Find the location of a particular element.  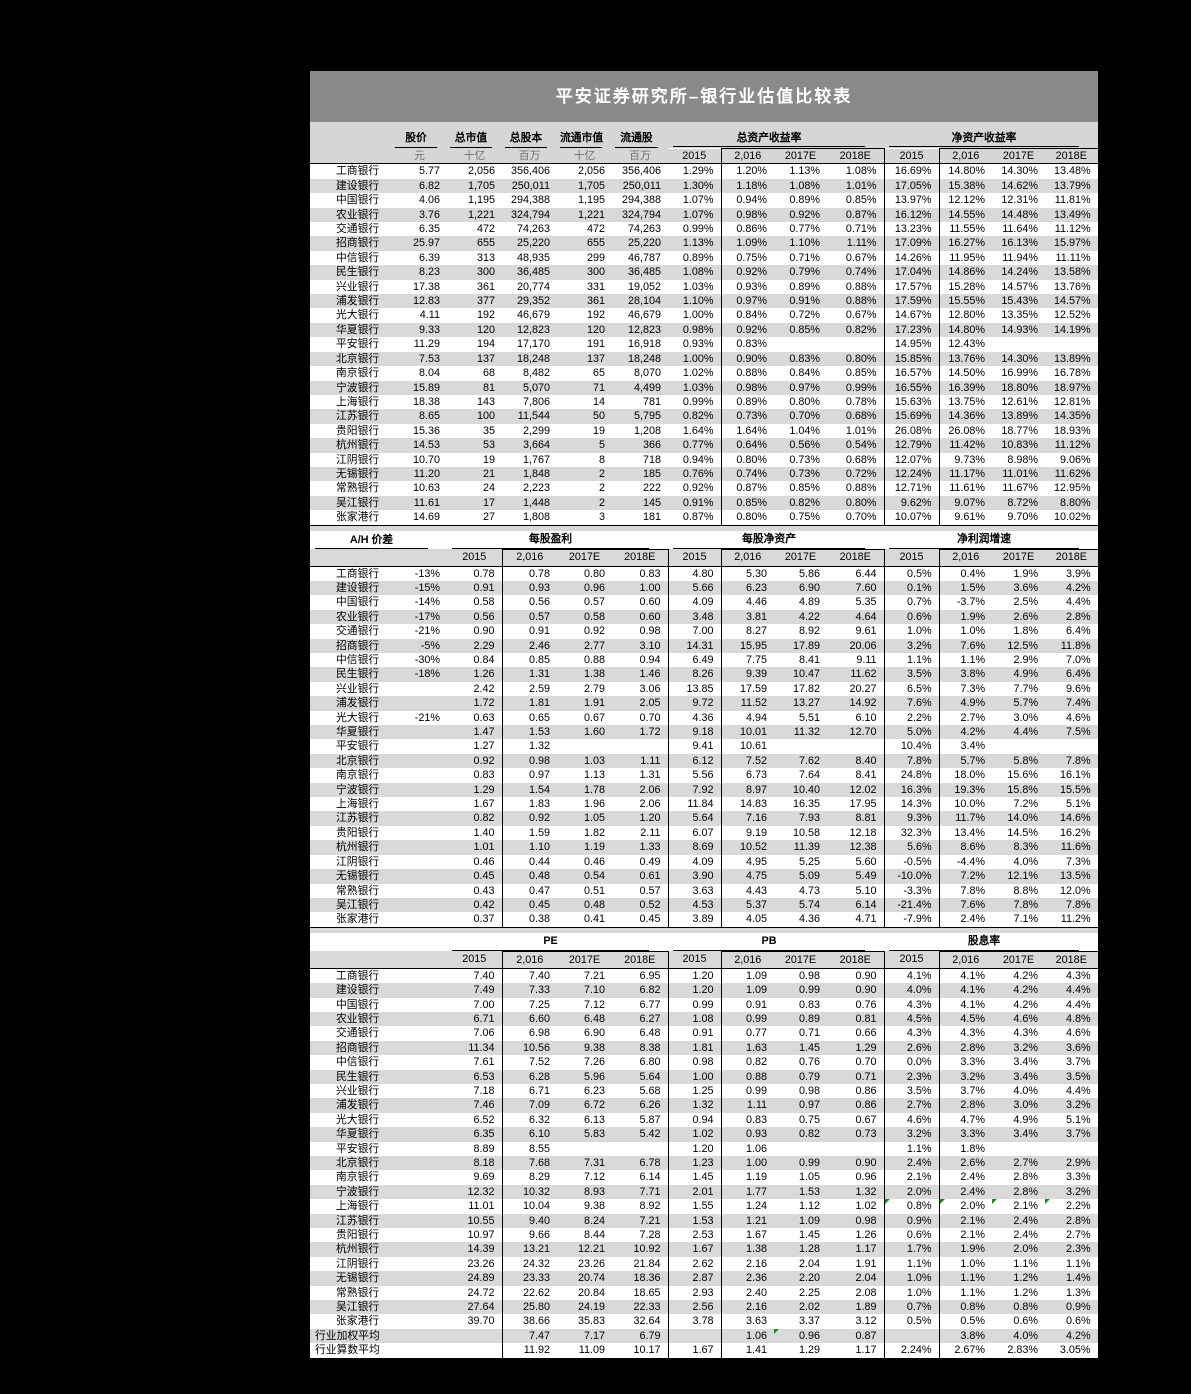

value-cell: 13.97% is located at coordinates (913, 200).